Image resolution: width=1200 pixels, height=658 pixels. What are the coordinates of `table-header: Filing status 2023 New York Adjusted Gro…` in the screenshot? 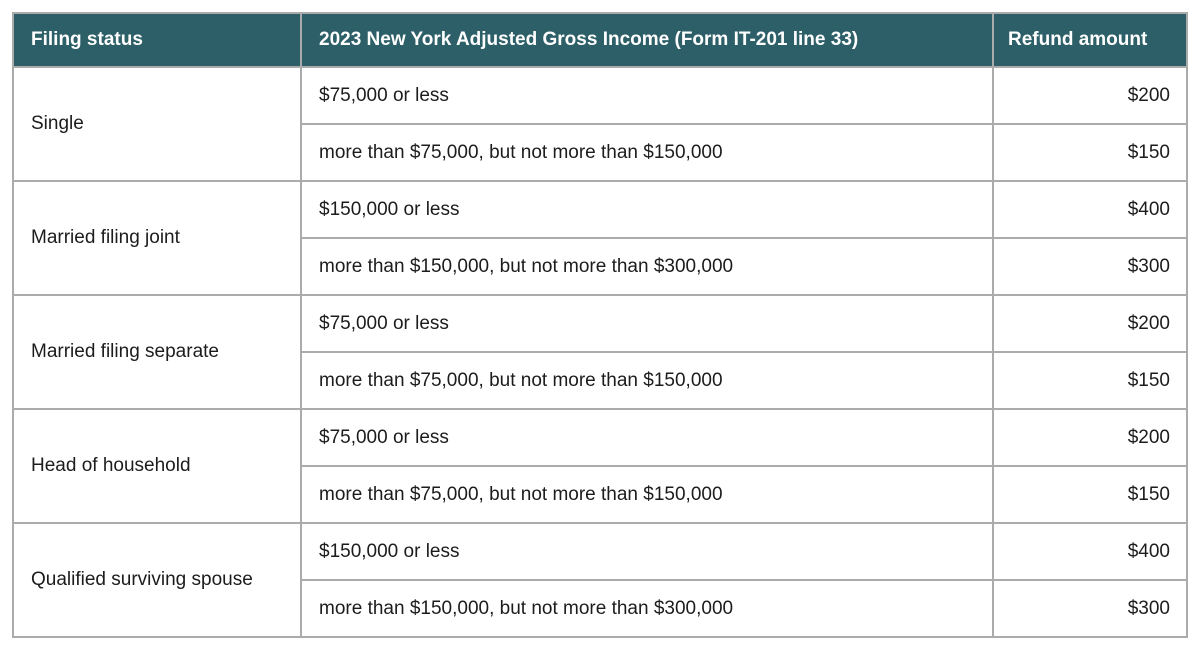 It's located at (600, 40).